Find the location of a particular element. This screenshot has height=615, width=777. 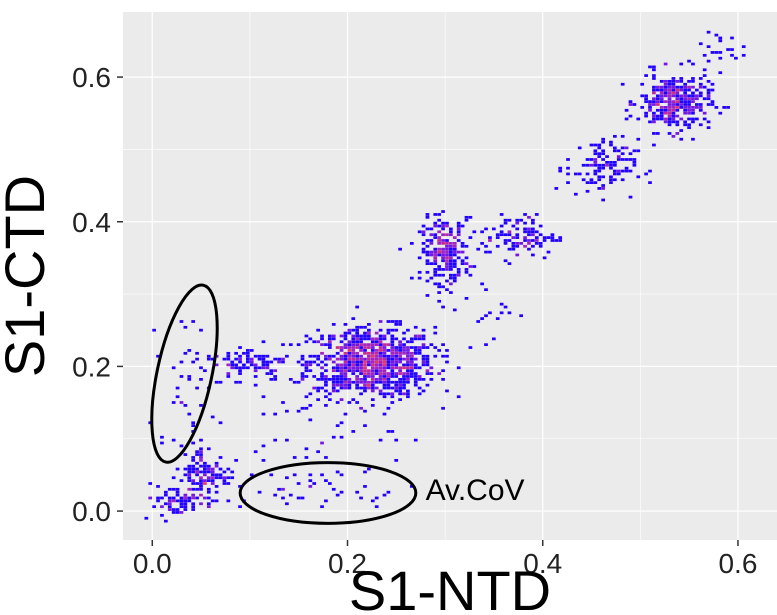

y-axis-title: S1-CTD is located at coordinates (28, 276).